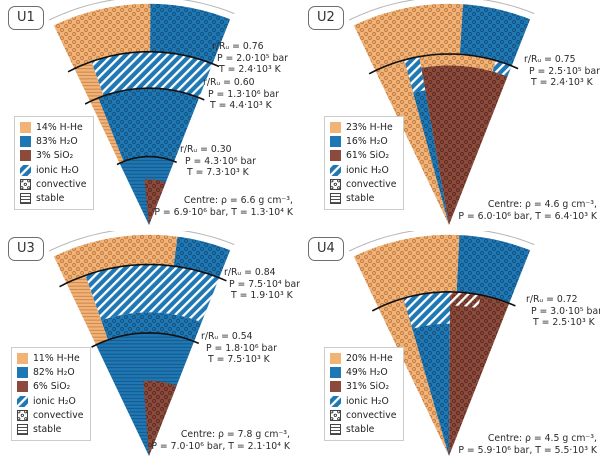  I want to click on annotation-line: r/Rᵤ = 0.30, so click(206, 149).